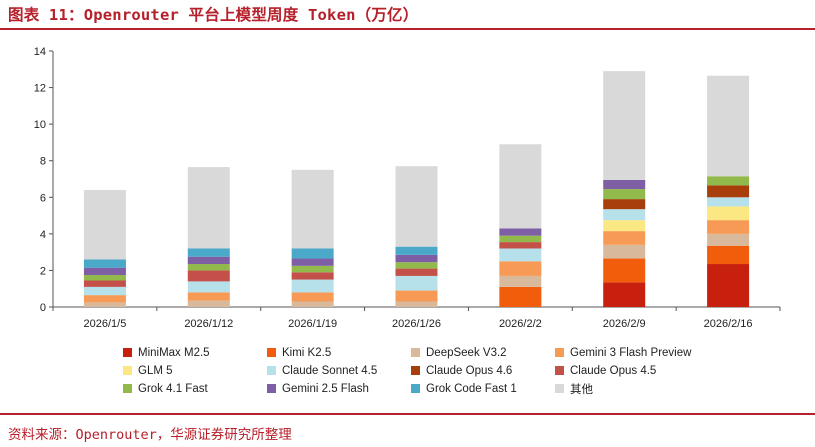  Describe the element at coordinates (195, 370) in the screenshot. I see `legend-item: GLM 5` at that location.